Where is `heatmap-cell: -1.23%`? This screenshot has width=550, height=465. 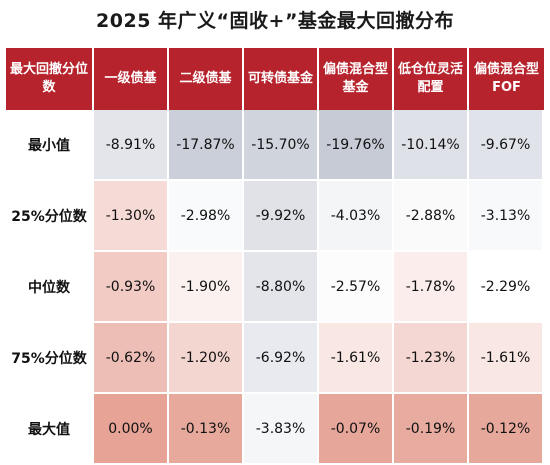 heatmap-cell: -1.23% is located at coordinates (431, 358).